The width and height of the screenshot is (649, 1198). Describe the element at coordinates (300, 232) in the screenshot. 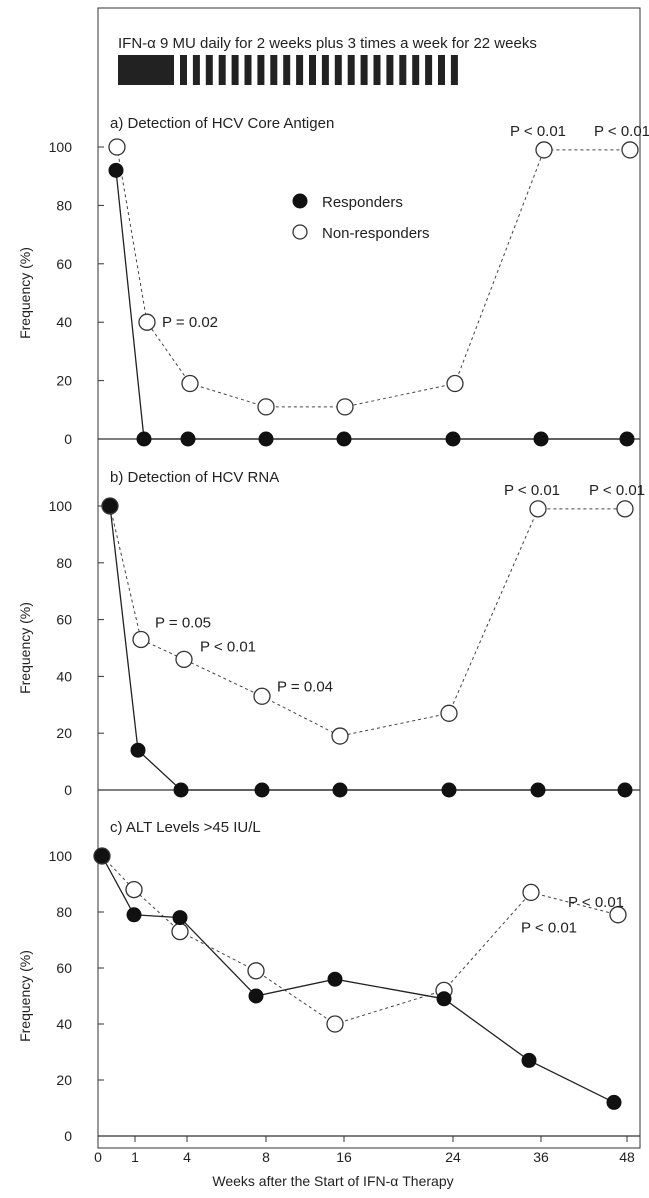

I see `legend-non-responders-marker` at that location.